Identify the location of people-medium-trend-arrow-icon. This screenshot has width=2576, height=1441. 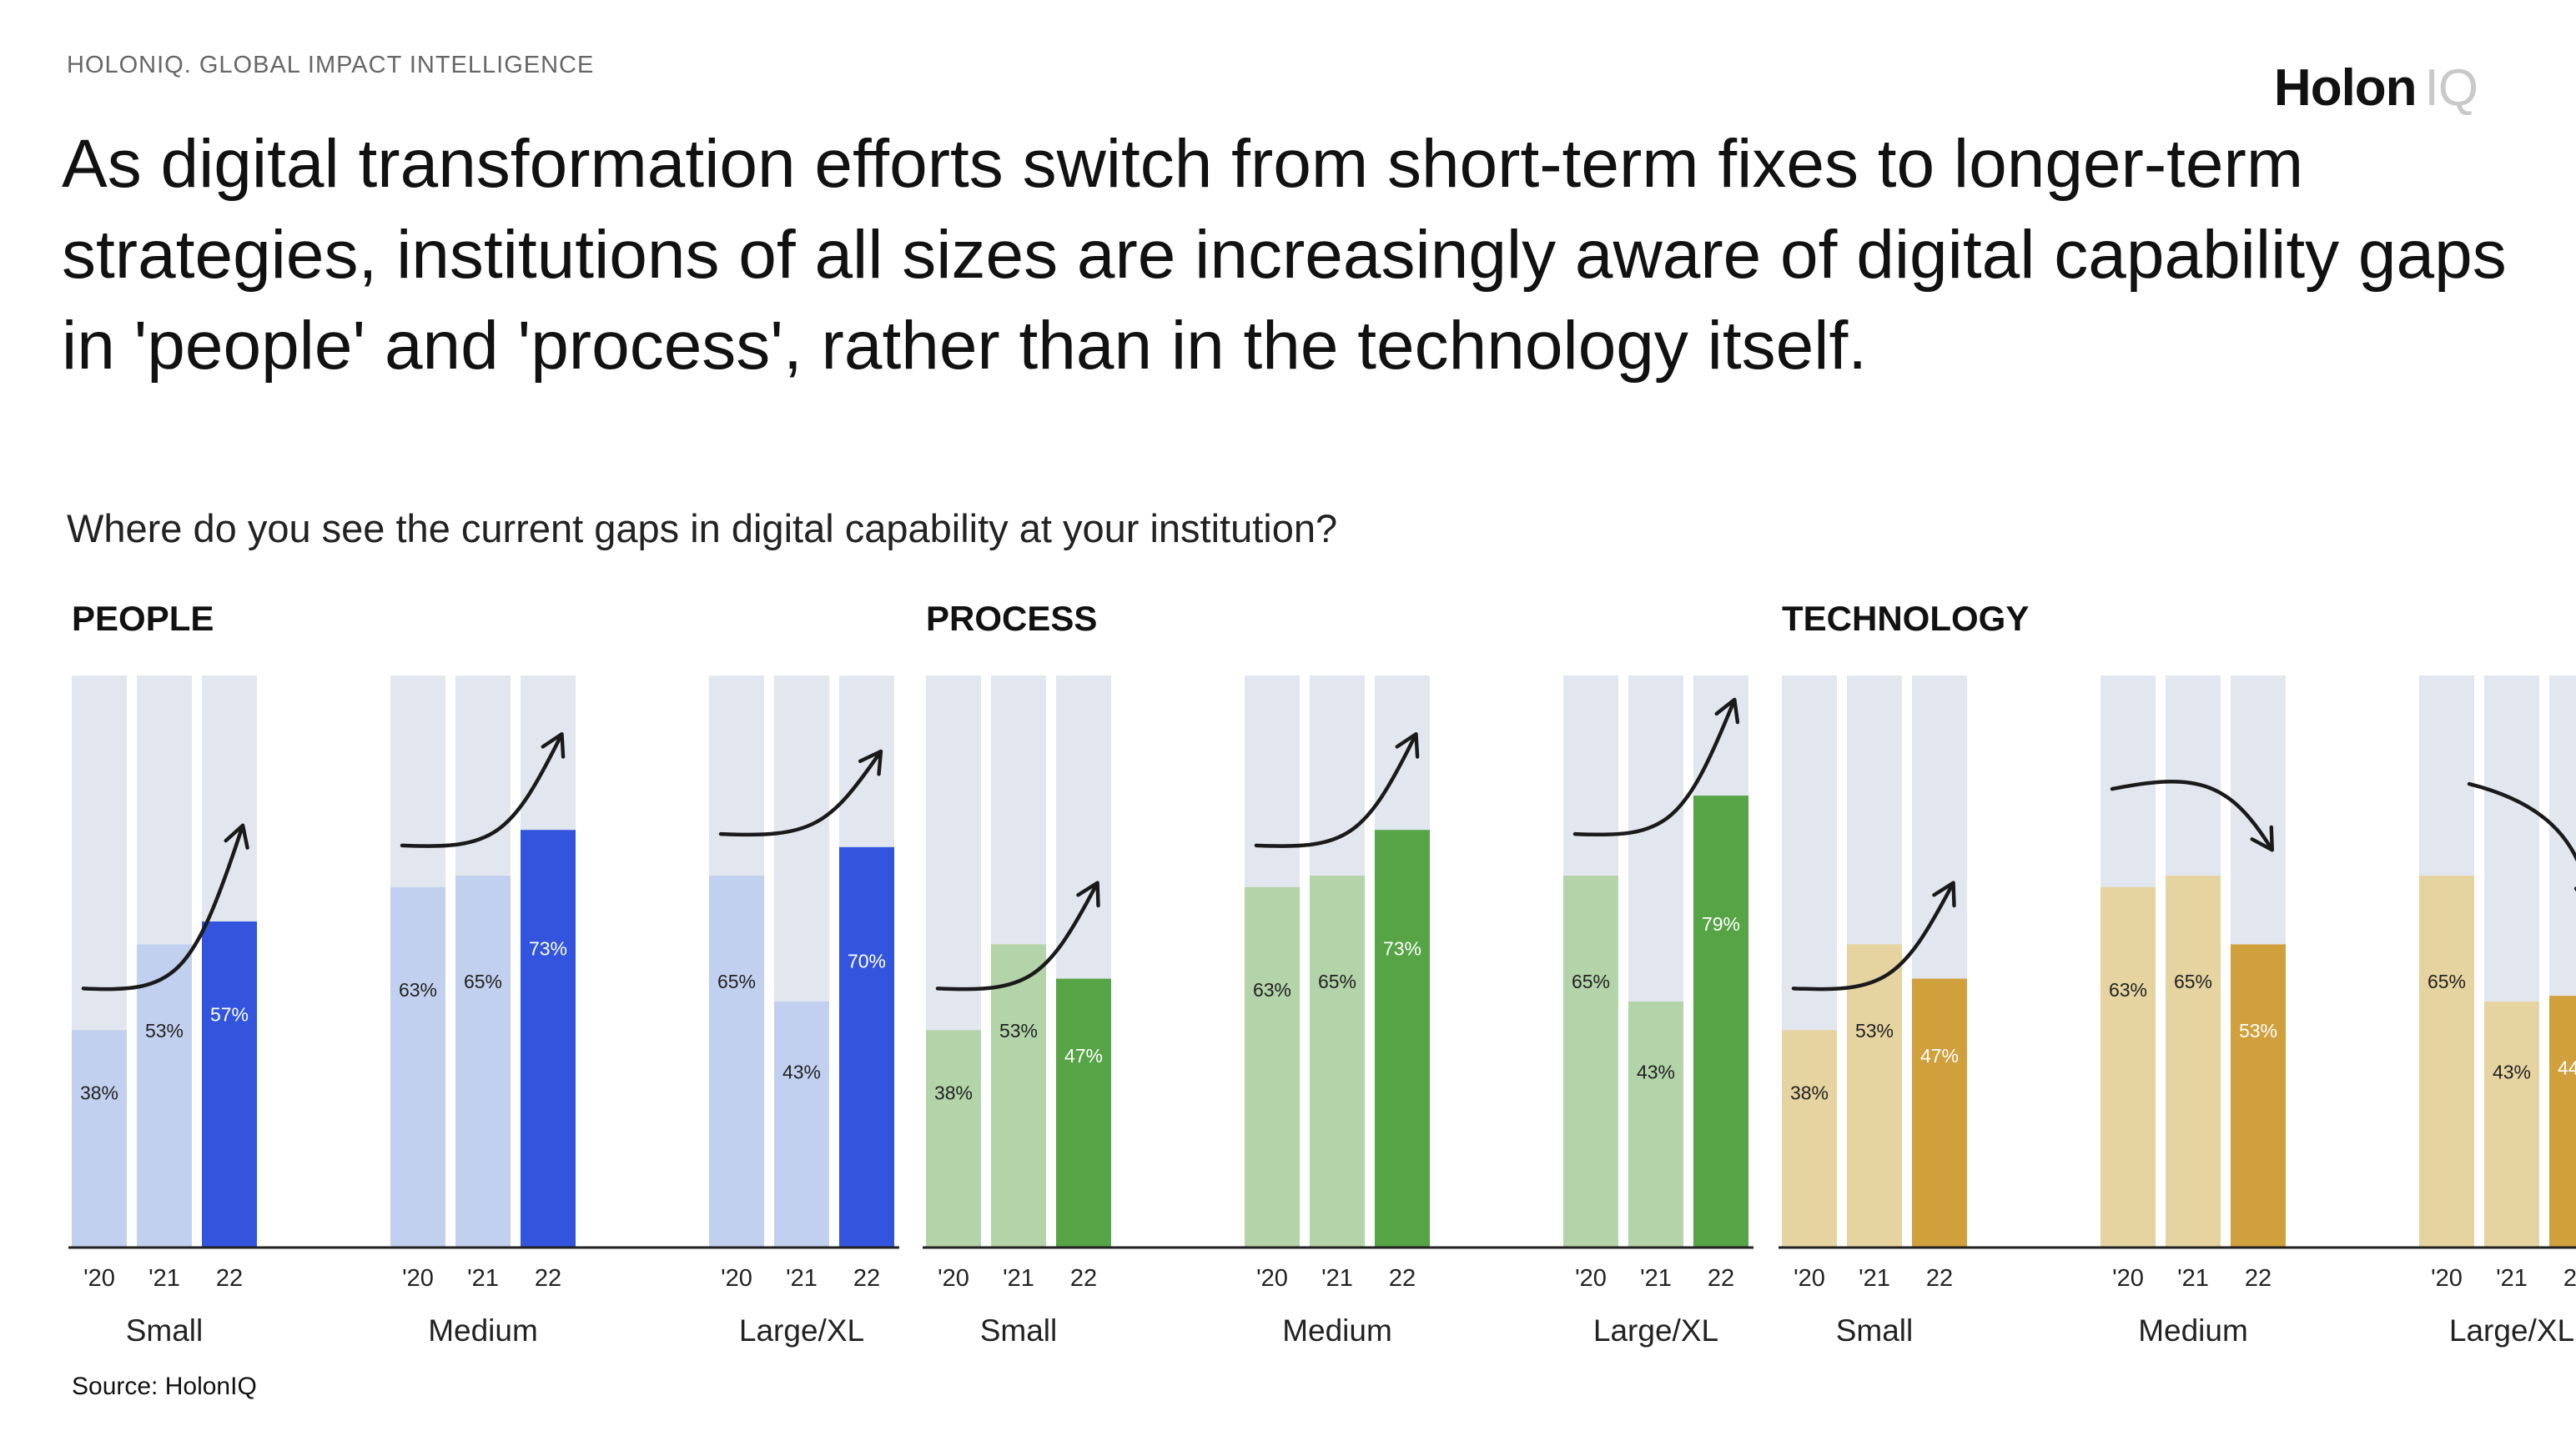
(483, 789).